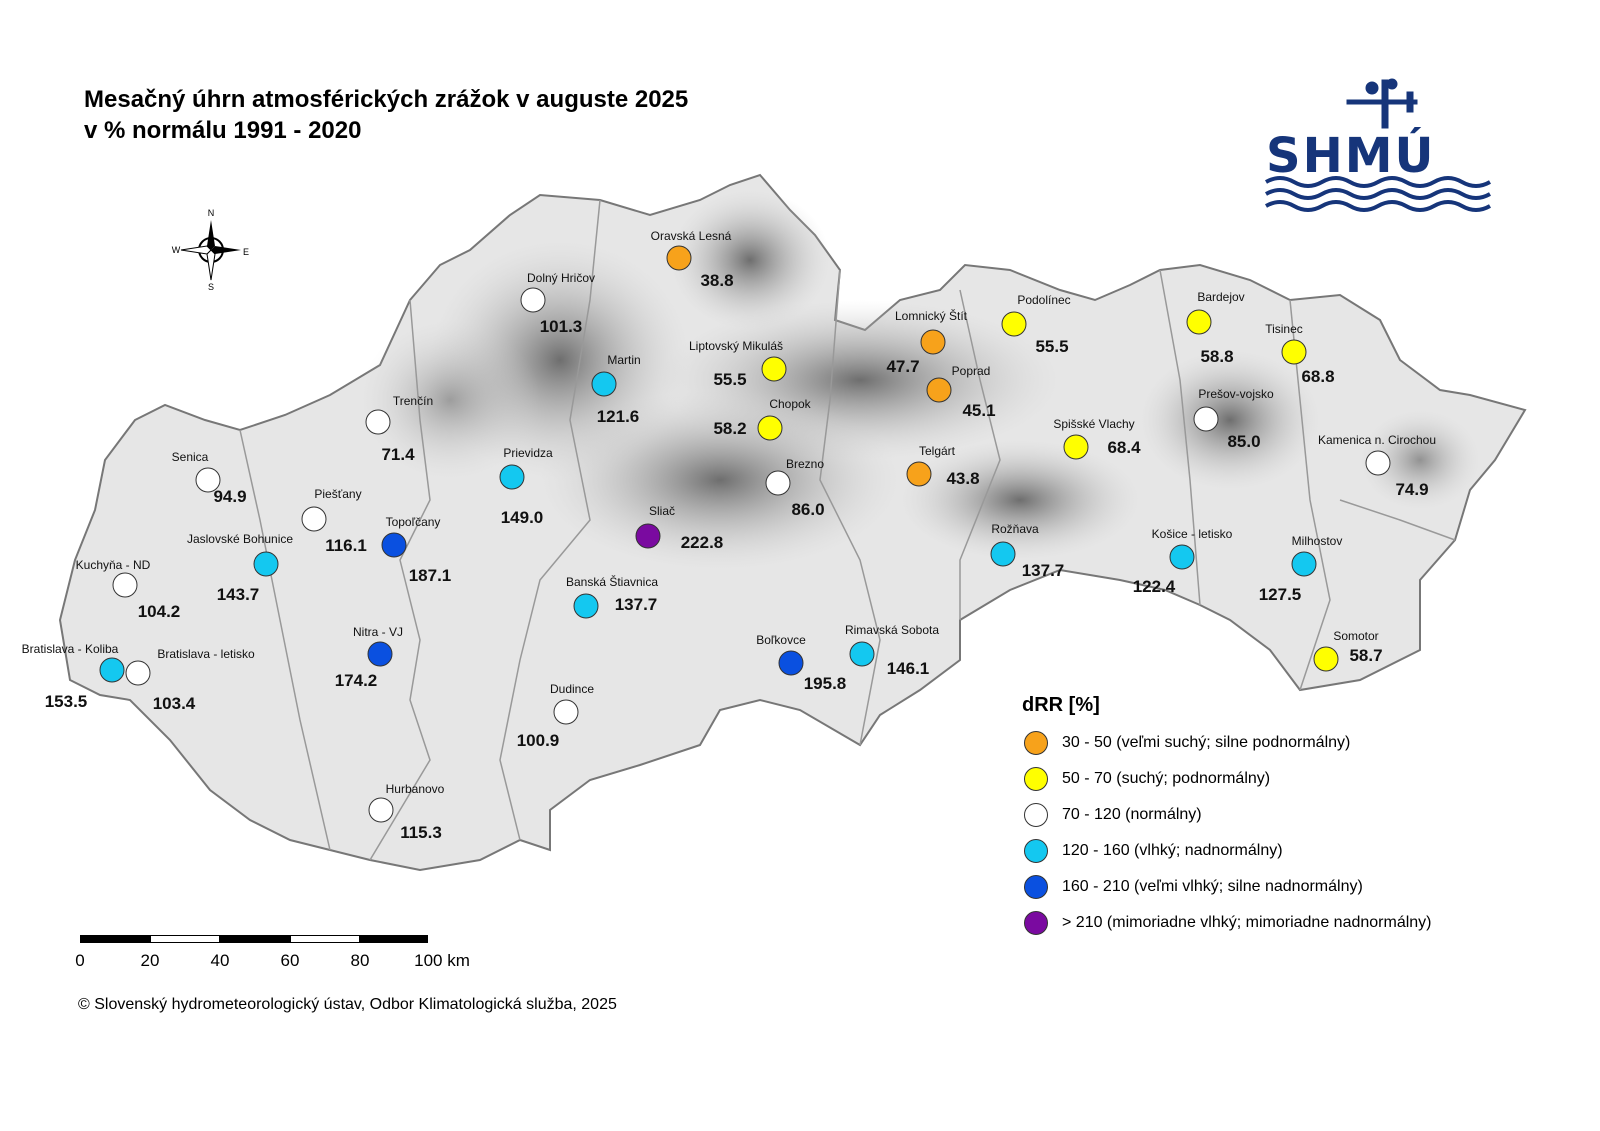  Describe the element at coordinates (1284, 329) in the screenshot. I see `station-name: Tisinec` at that location.